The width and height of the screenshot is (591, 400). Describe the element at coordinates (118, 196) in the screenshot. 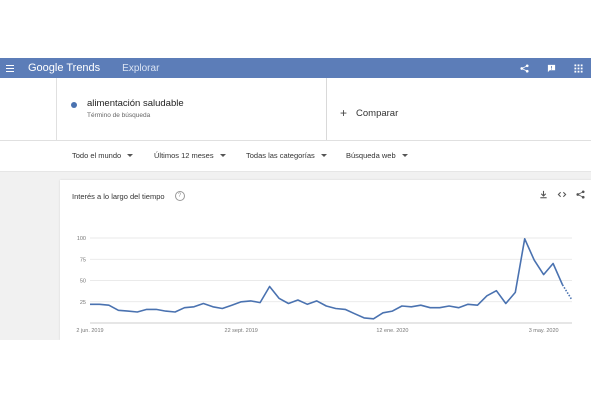

I see `card-title-text: Interés a lo largo del tiempo` at that location.